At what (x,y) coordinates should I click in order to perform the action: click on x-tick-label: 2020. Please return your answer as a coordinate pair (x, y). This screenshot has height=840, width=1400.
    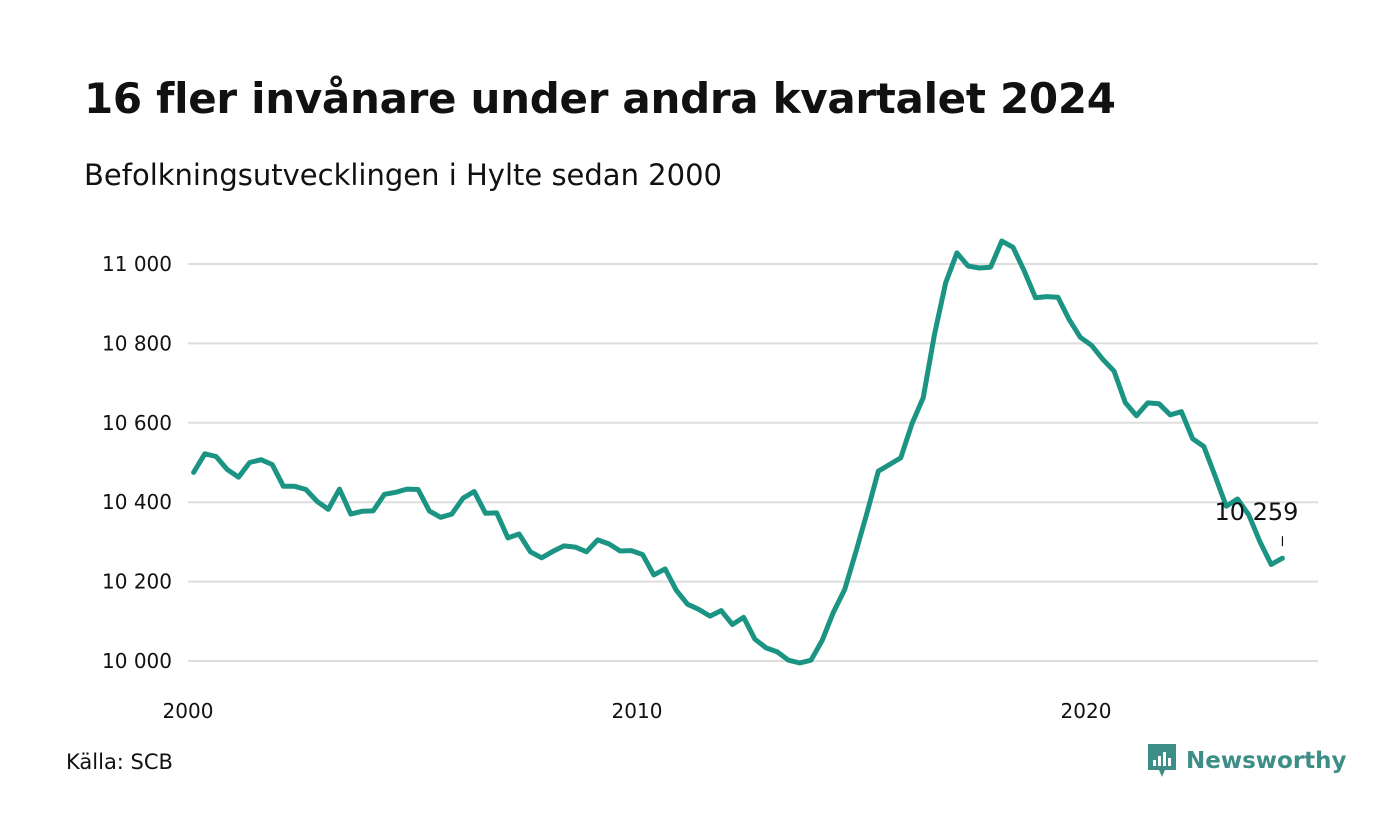
    Looking at the image, I should click on (1086, 711).